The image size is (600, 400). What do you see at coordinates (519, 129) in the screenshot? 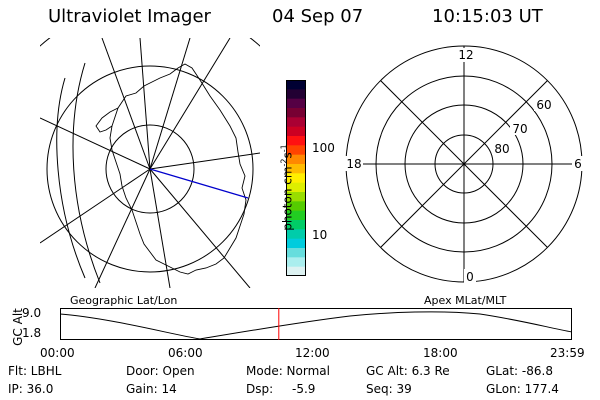
I see `mlat-label-70: 70` at bounding box center [519, 129].